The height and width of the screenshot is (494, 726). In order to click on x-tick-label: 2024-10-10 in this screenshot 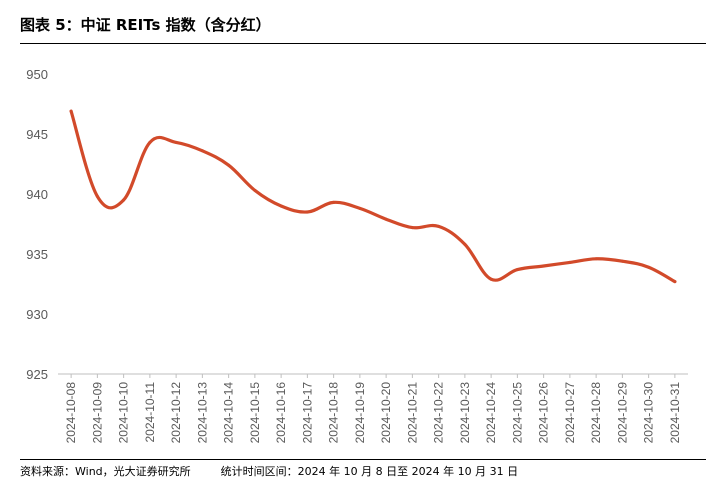, I will do `click(124, 413)`.